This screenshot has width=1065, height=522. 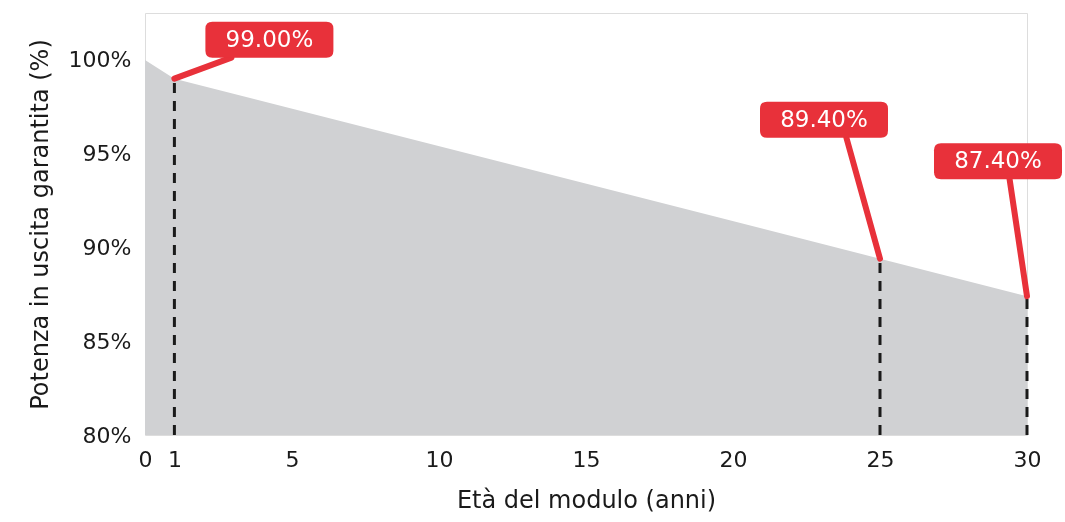 I want to click on y-tick-label: 90%, so click(x=107, y=247).